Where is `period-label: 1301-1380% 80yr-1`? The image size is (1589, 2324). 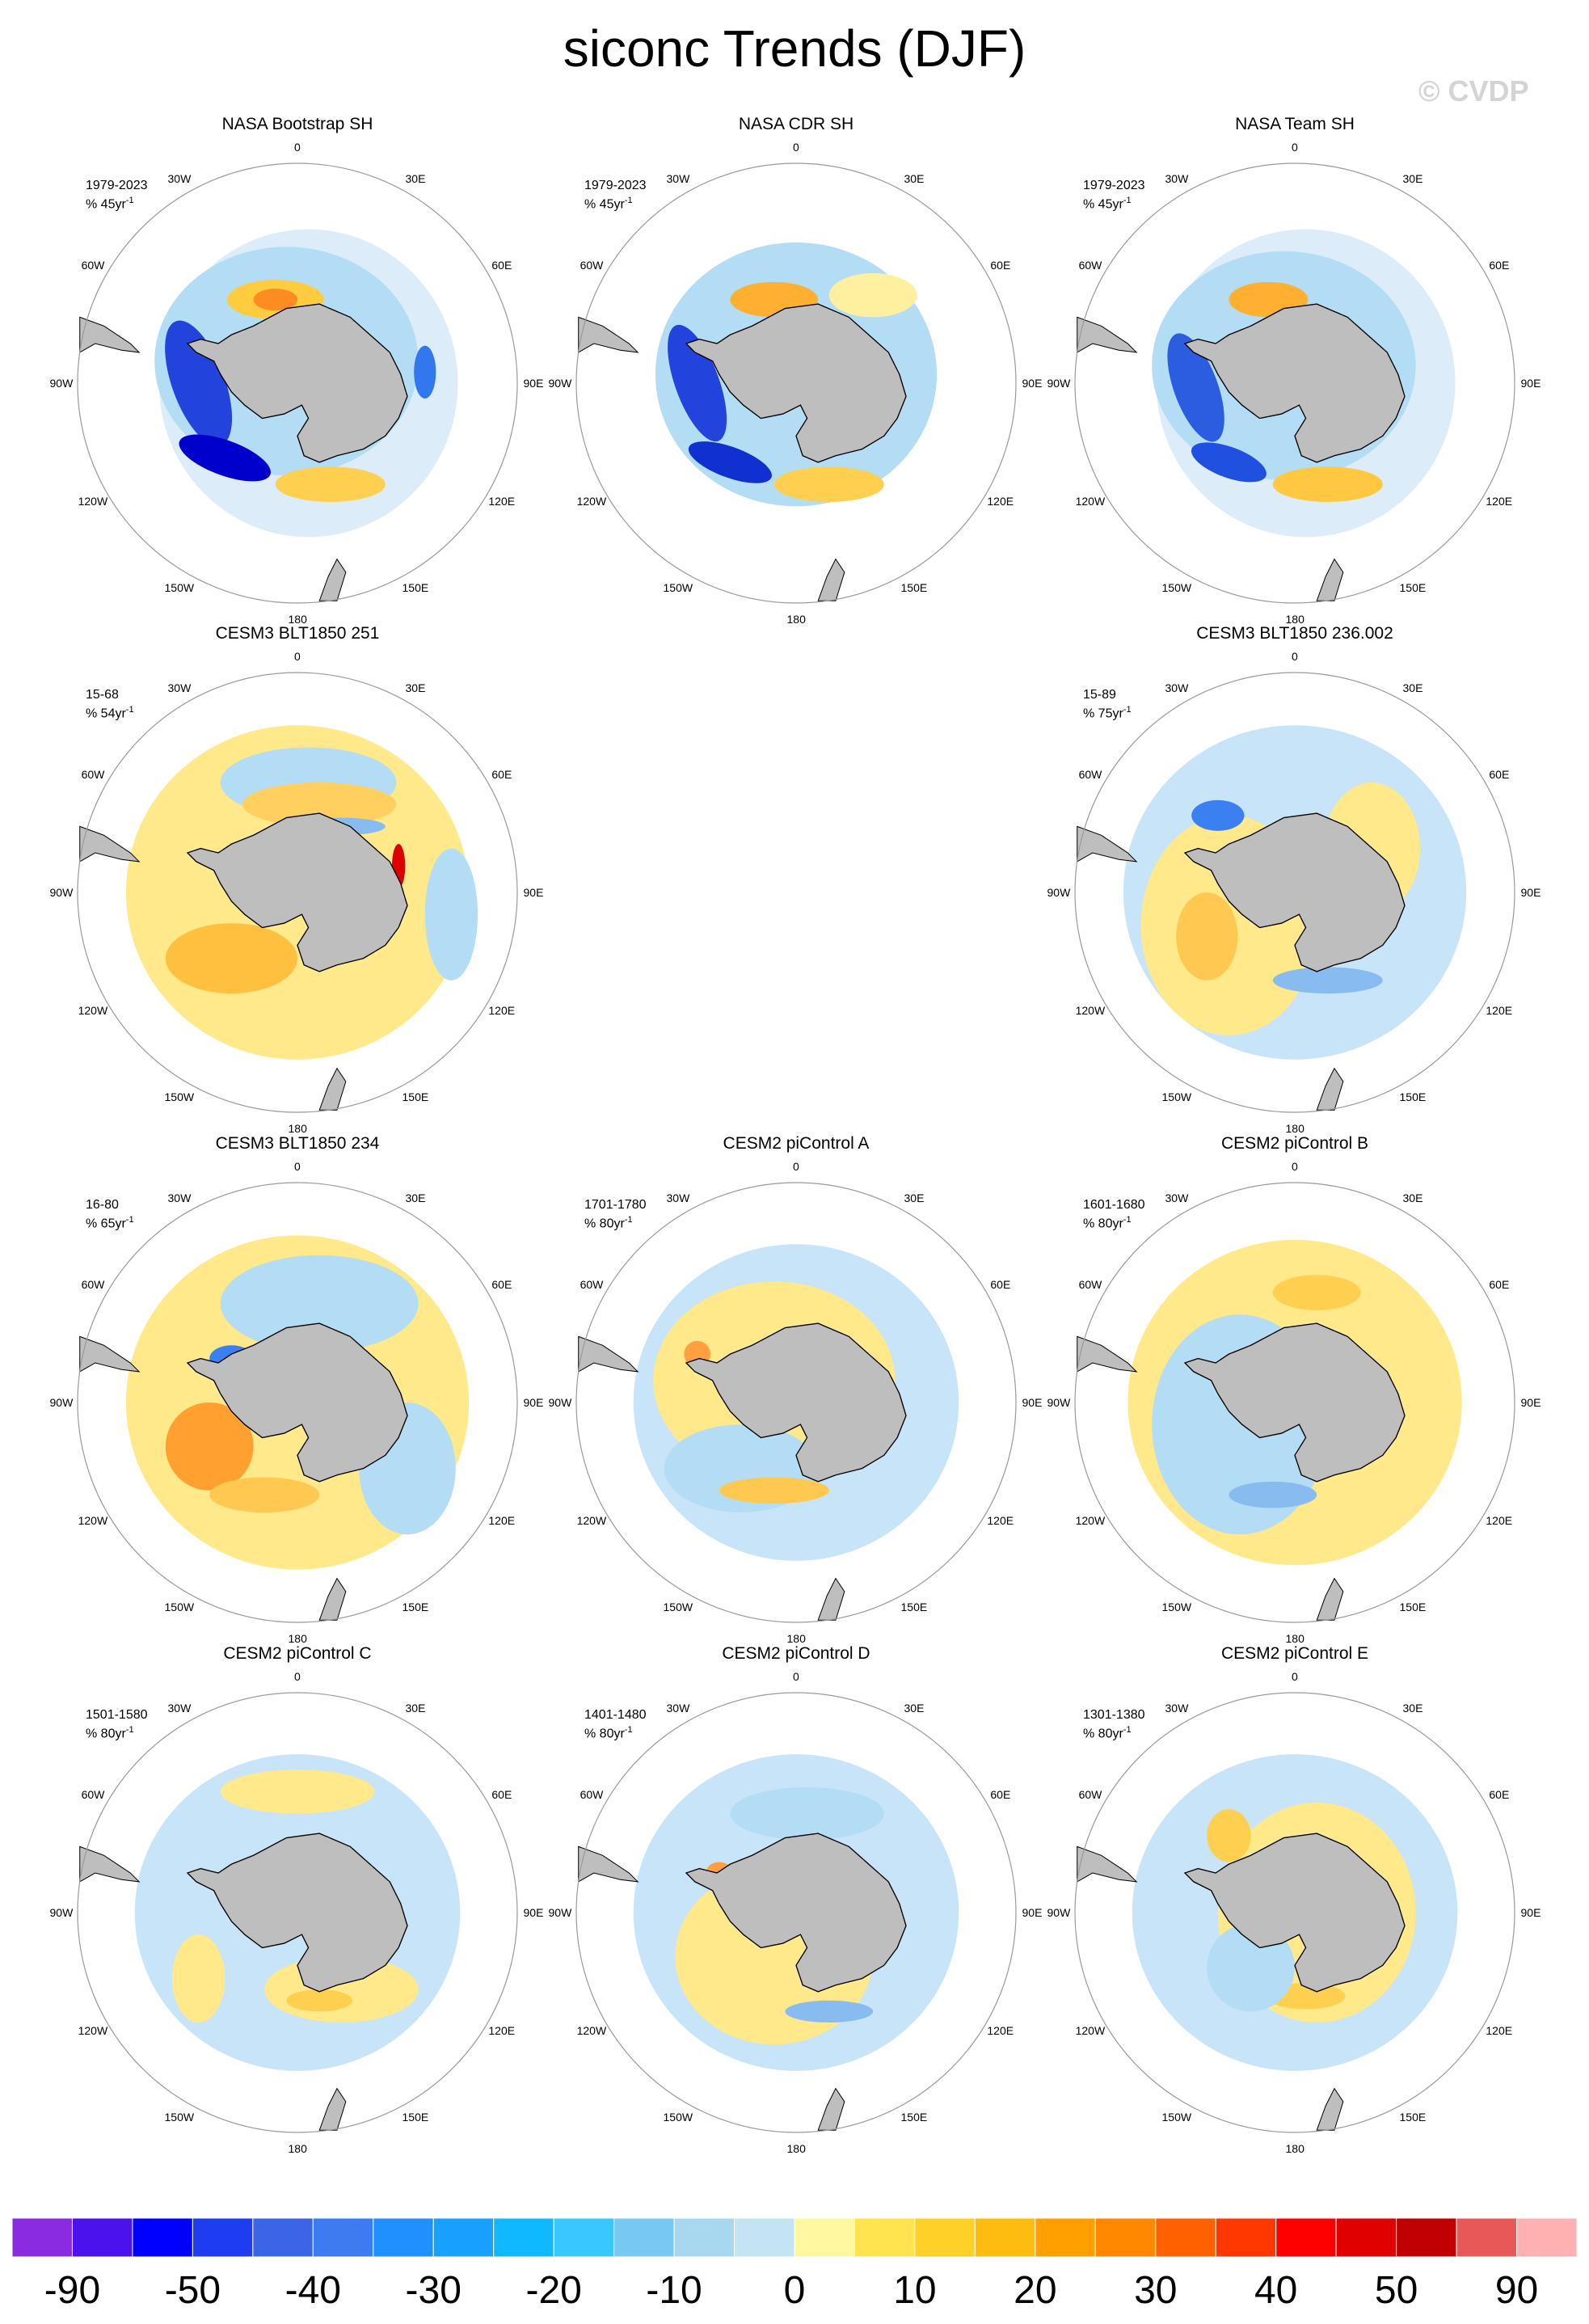
period-label: 1301-1380% 80yr-1 is located at coordinates (1114, 1725).